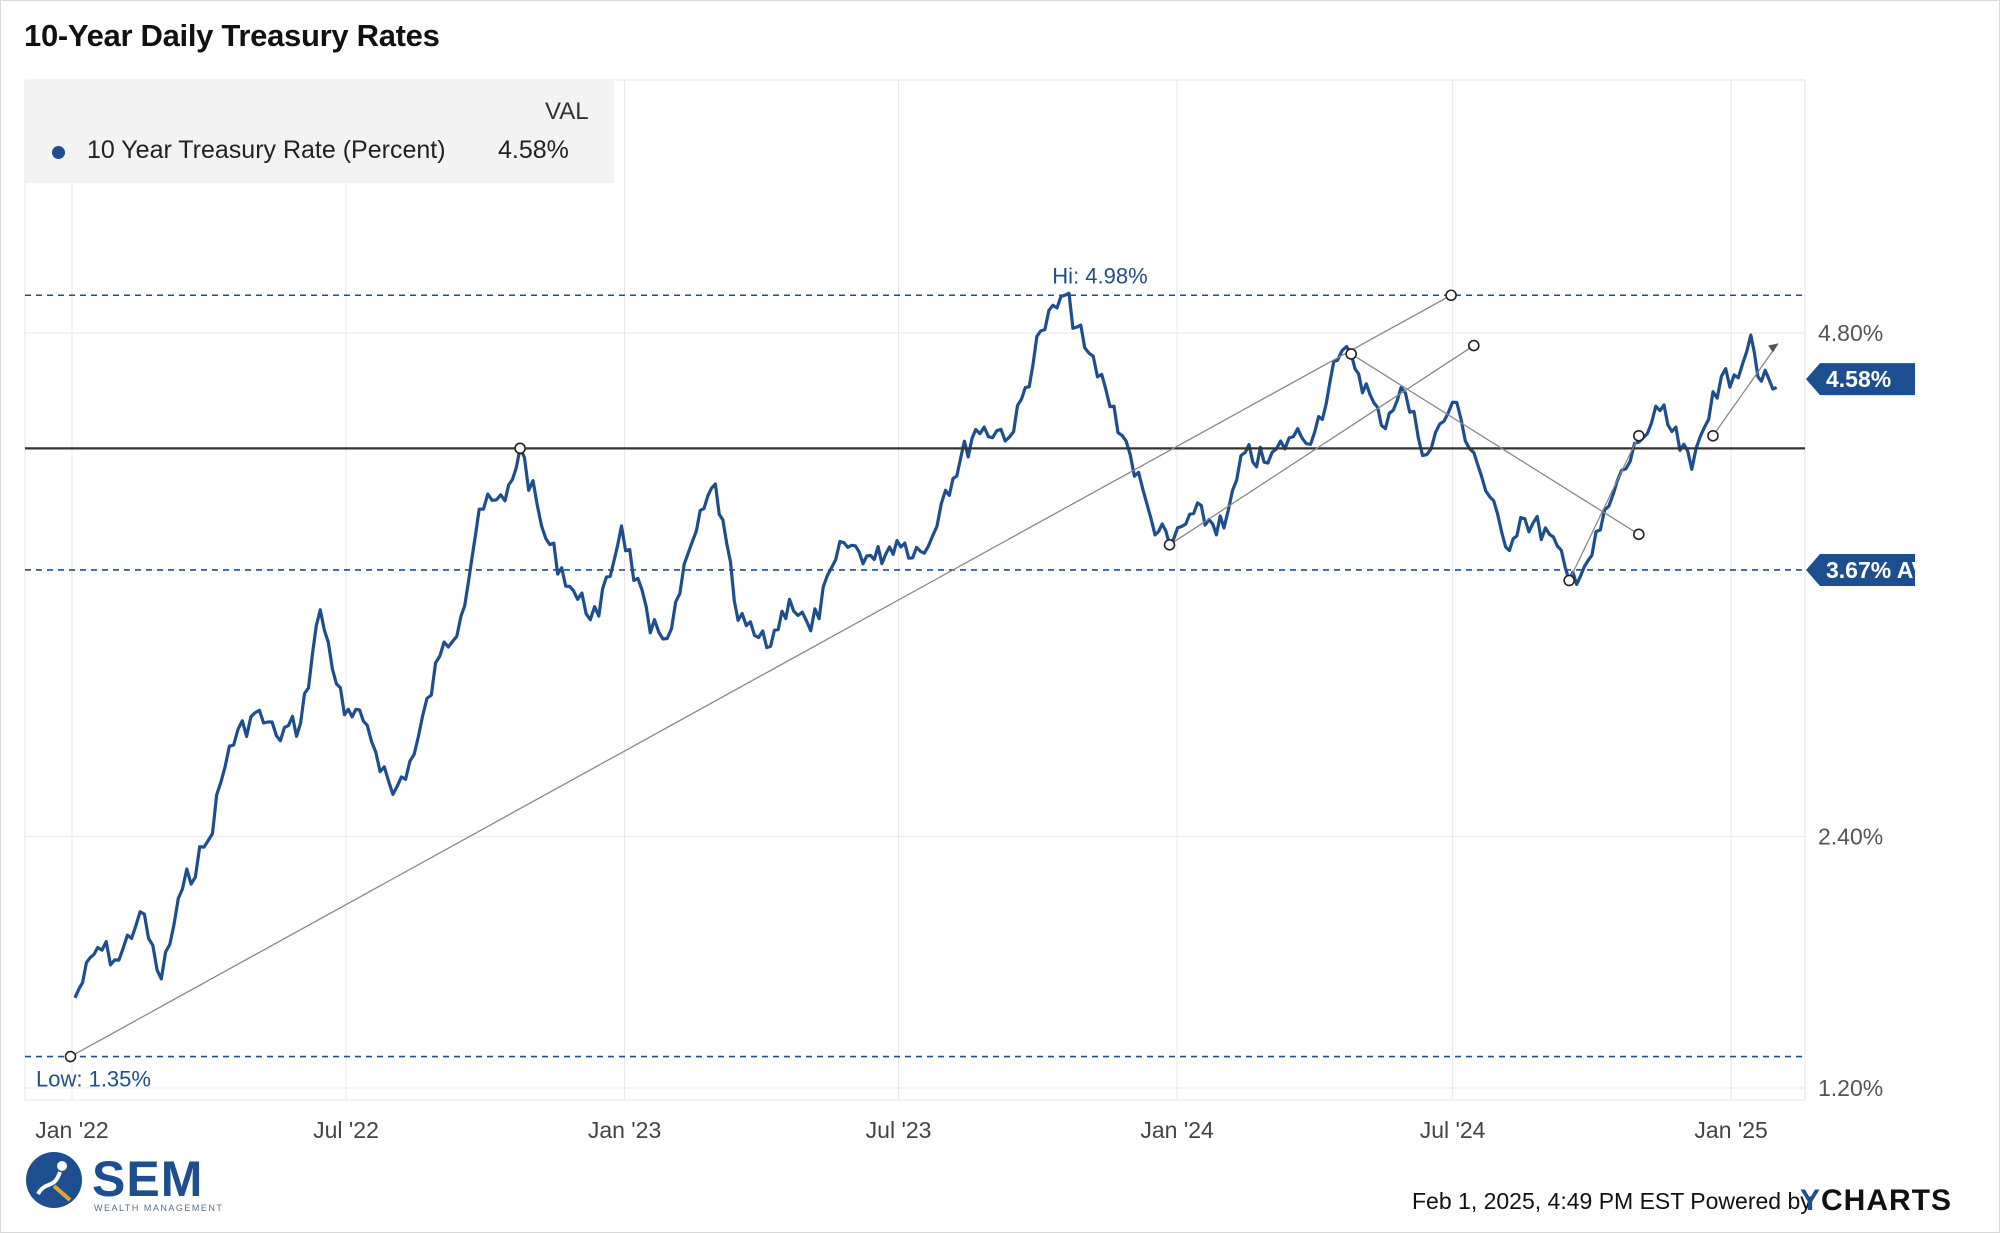 The width and height of the screenshot is (2000, 1233). What do you see at coordinates (159, 1208) in the screenshot?
I see `logo-tagline: WEALTH MANAGEMENT` at bounding box center [159, 1208].